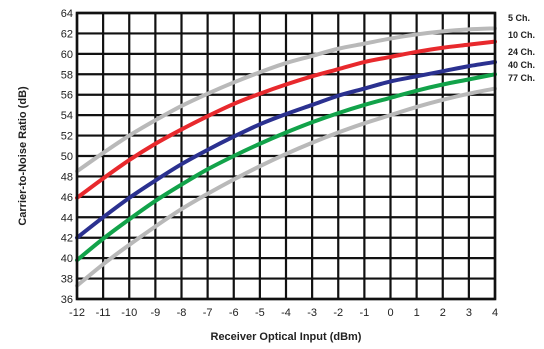 The height and width of the screenshot is (349, 544). Describe the element at coordinates (286, 337) in the screenshot. I see `x-axis-title: Receiver Optical Input (dBm)` at that location.